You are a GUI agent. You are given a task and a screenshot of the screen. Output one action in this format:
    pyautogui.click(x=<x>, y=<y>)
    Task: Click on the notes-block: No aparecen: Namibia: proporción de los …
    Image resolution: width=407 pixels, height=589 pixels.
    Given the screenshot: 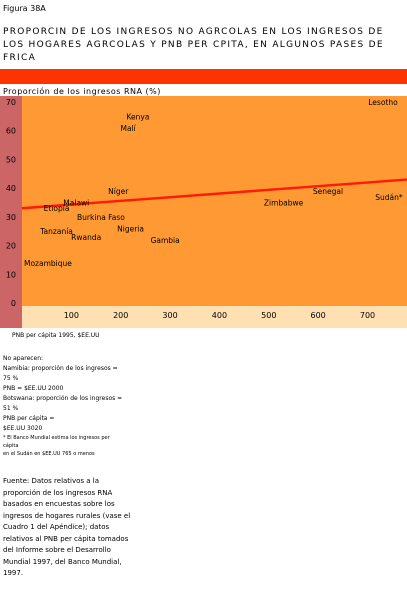 What is the action you would take?
    pyautogui.click(x=73, y=394)
    